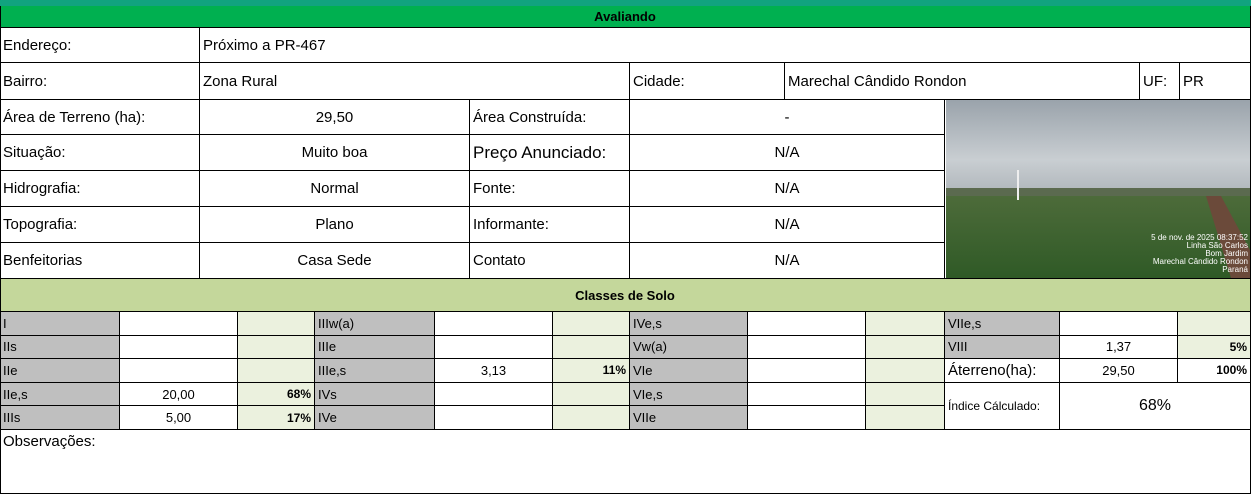 The image size is (1251, 494). Describe the element at coordinates (1214, 347) in the screenshot. I see `soil-share: 5%` at that location.